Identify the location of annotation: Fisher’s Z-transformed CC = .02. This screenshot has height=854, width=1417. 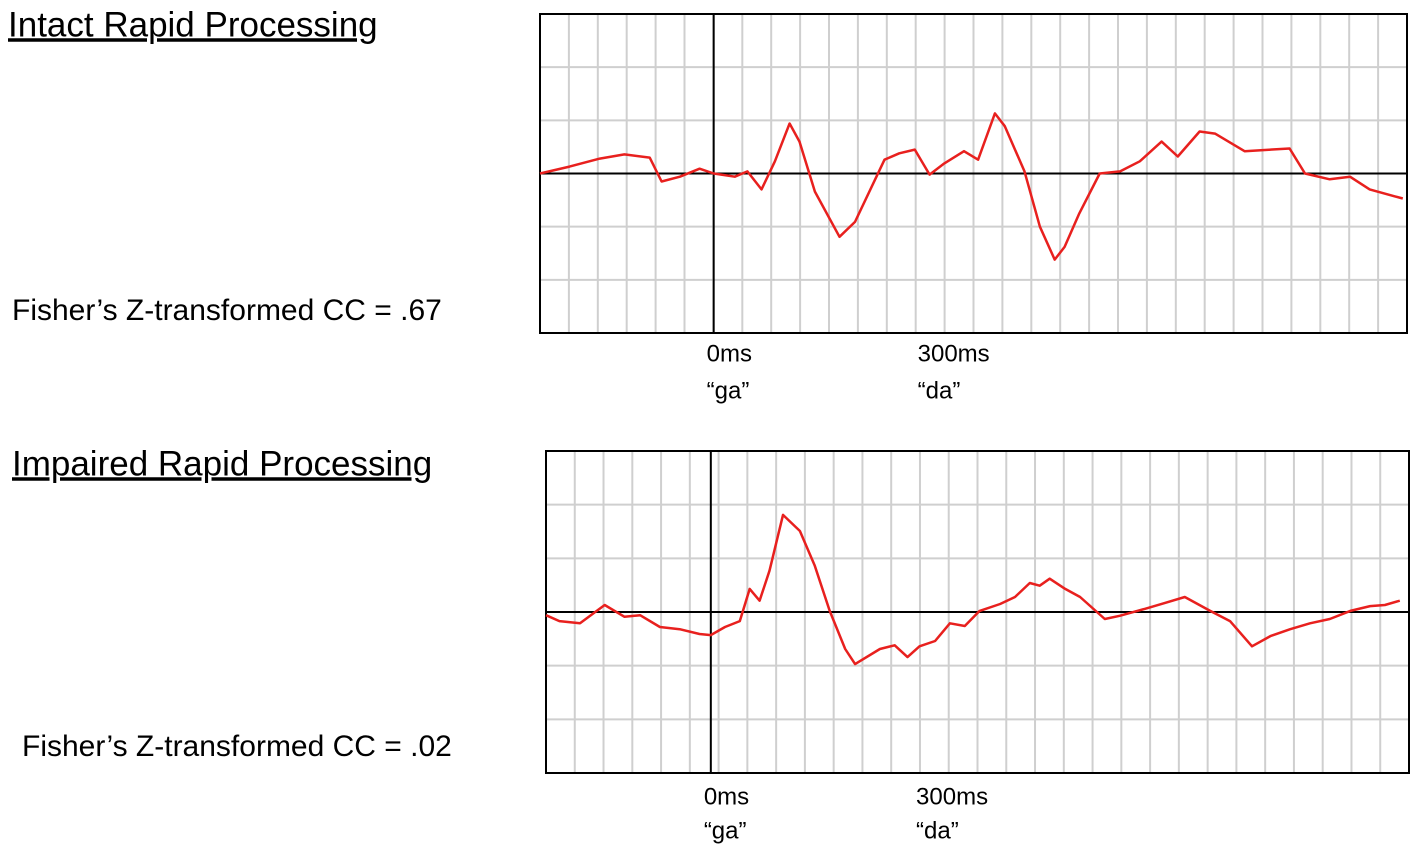
(237, 746).